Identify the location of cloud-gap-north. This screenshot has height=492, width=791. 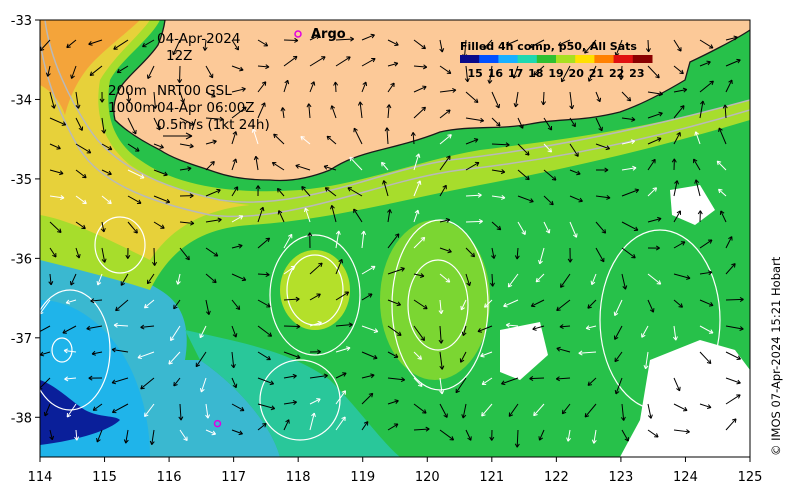
(692, 205).